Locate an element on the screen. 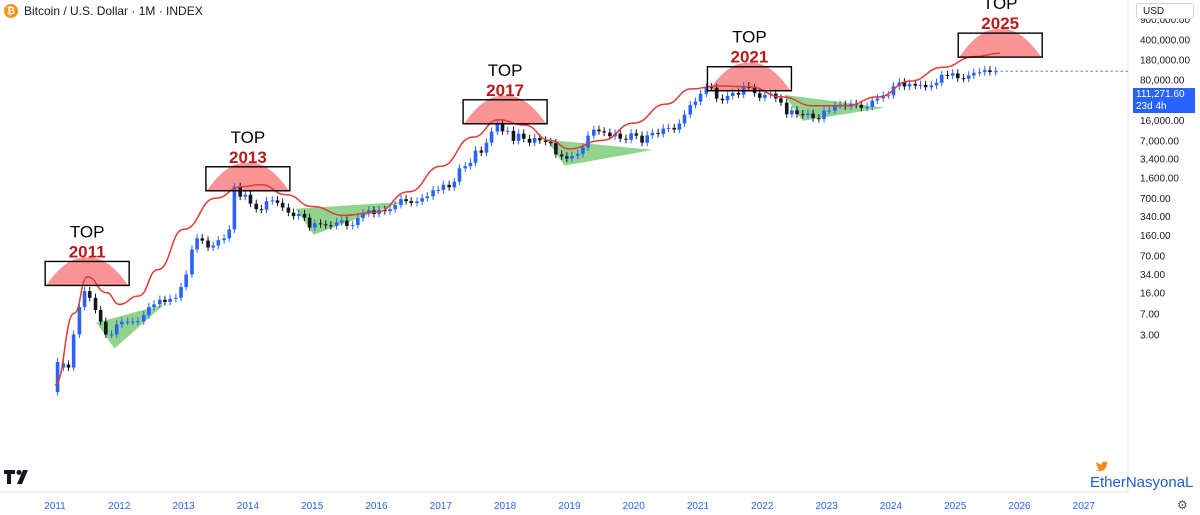 Image resolution: width=1200 pixels, height=515 pixels. last-price-tag: 111,271.60 23d 4h is located at coordinates (1164, 100).